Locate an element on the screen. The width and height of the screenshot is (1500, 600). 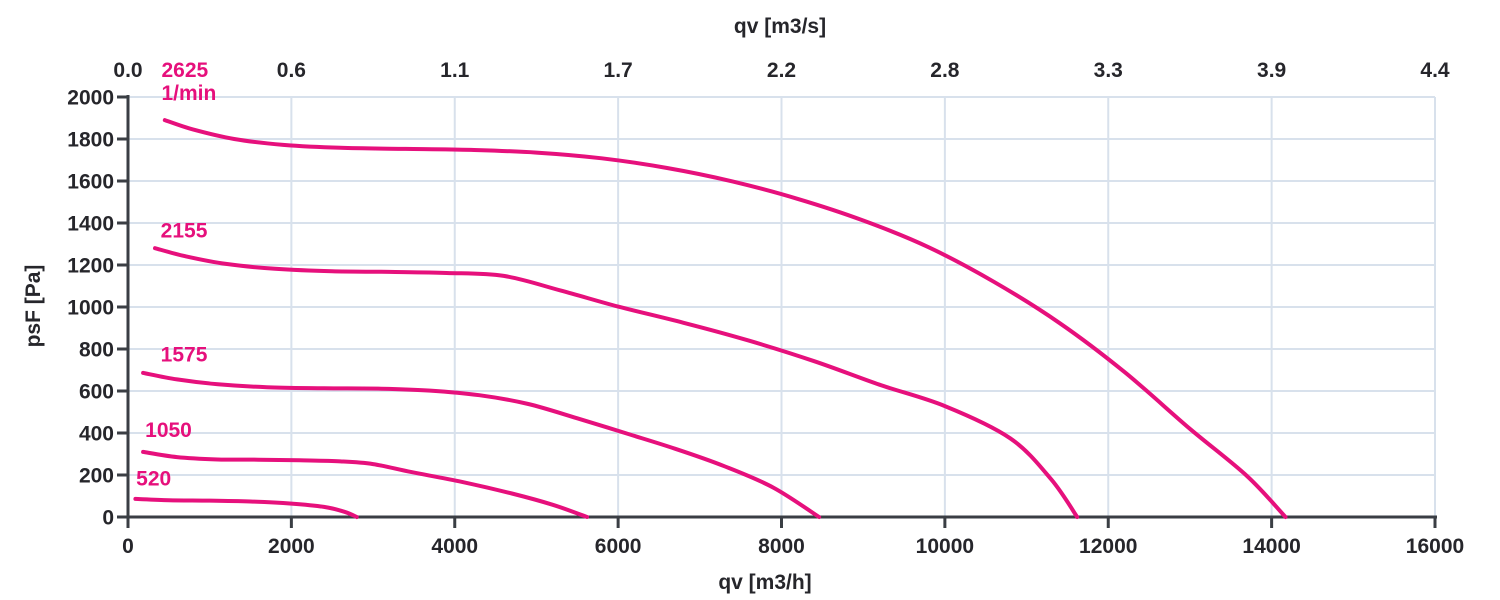
y-tick-label: 1600 is located at coordinates (90, 182).